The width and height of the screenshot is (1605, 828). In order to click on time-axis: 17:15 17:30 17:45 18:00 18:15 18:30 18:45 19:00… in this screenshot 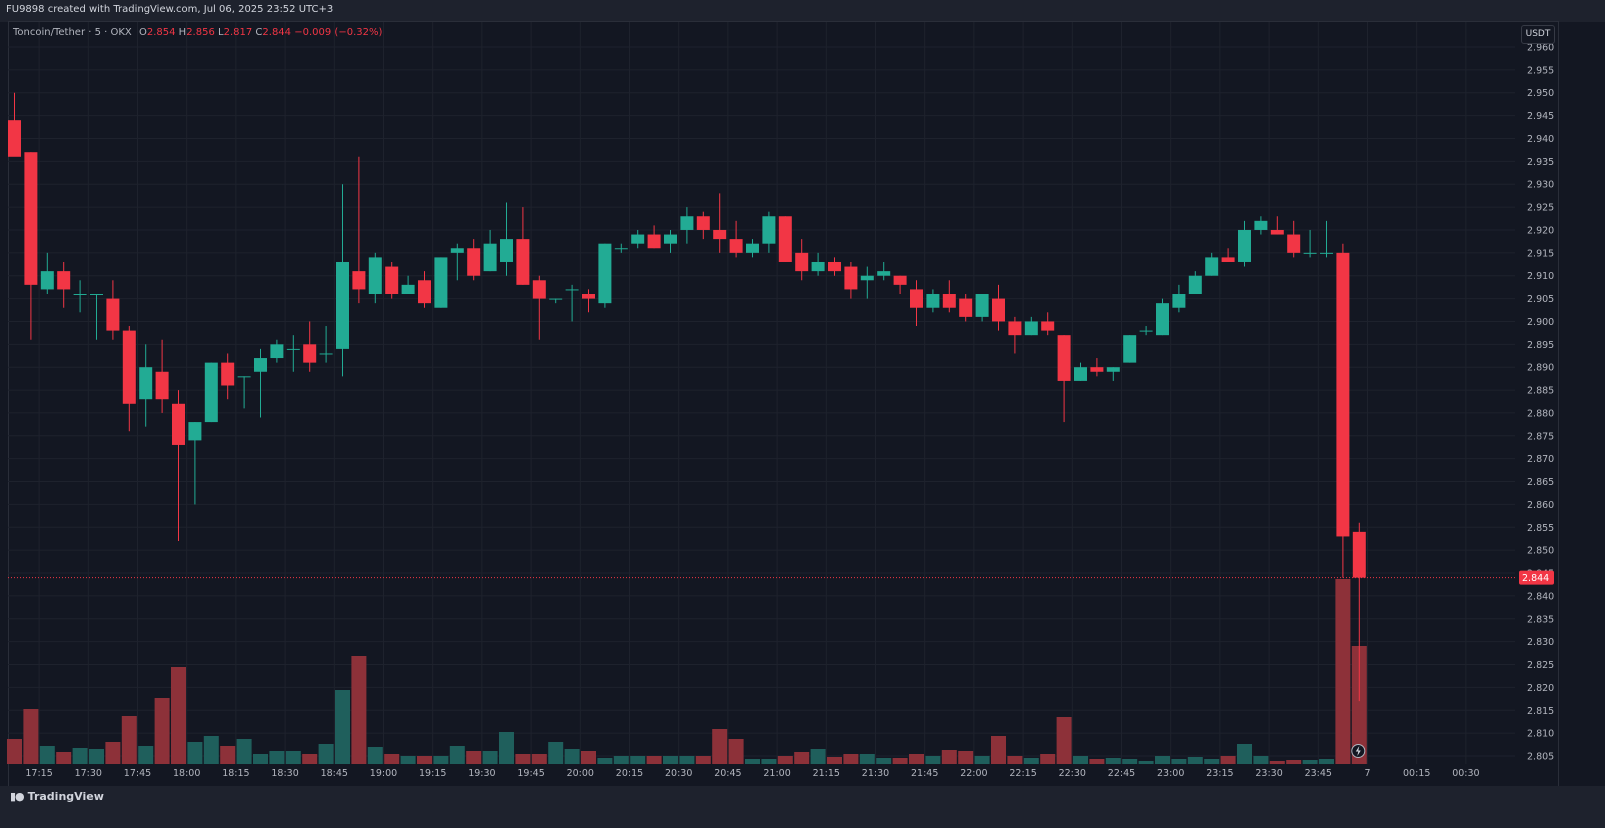, I will do `click(752, 761)`.